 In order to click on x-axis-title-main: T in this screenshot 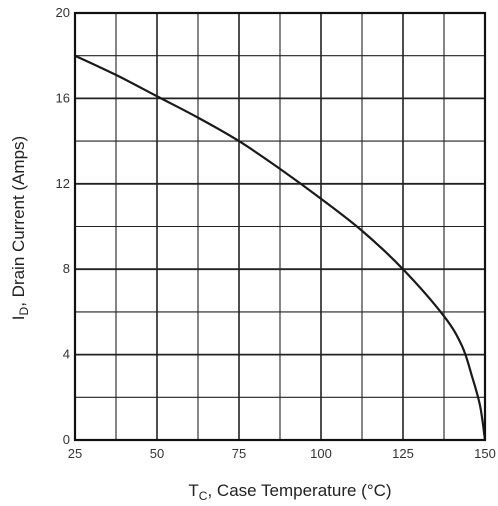, I will do `click(193, 490)`.